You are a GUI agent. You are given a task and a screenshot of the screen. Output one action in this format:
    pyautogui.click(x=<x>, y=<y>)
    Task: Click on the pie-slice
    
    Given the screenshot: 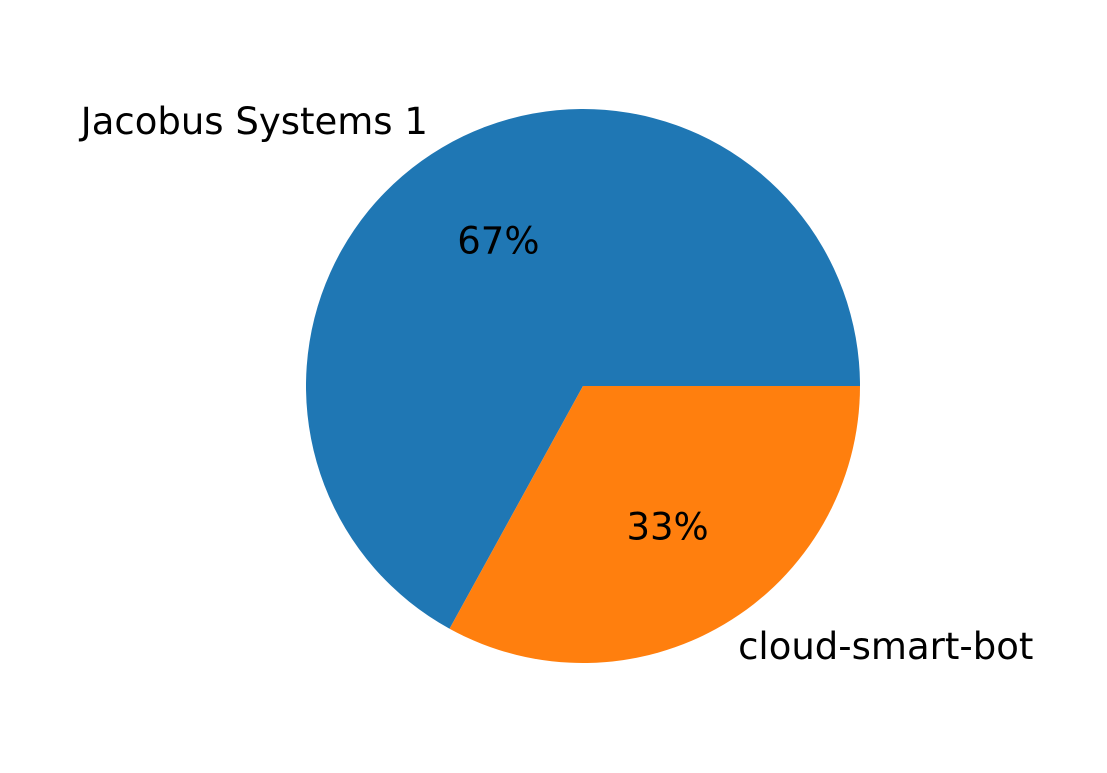 What is the action you would take?
    pyautogui.click(x=654, y=524)
    